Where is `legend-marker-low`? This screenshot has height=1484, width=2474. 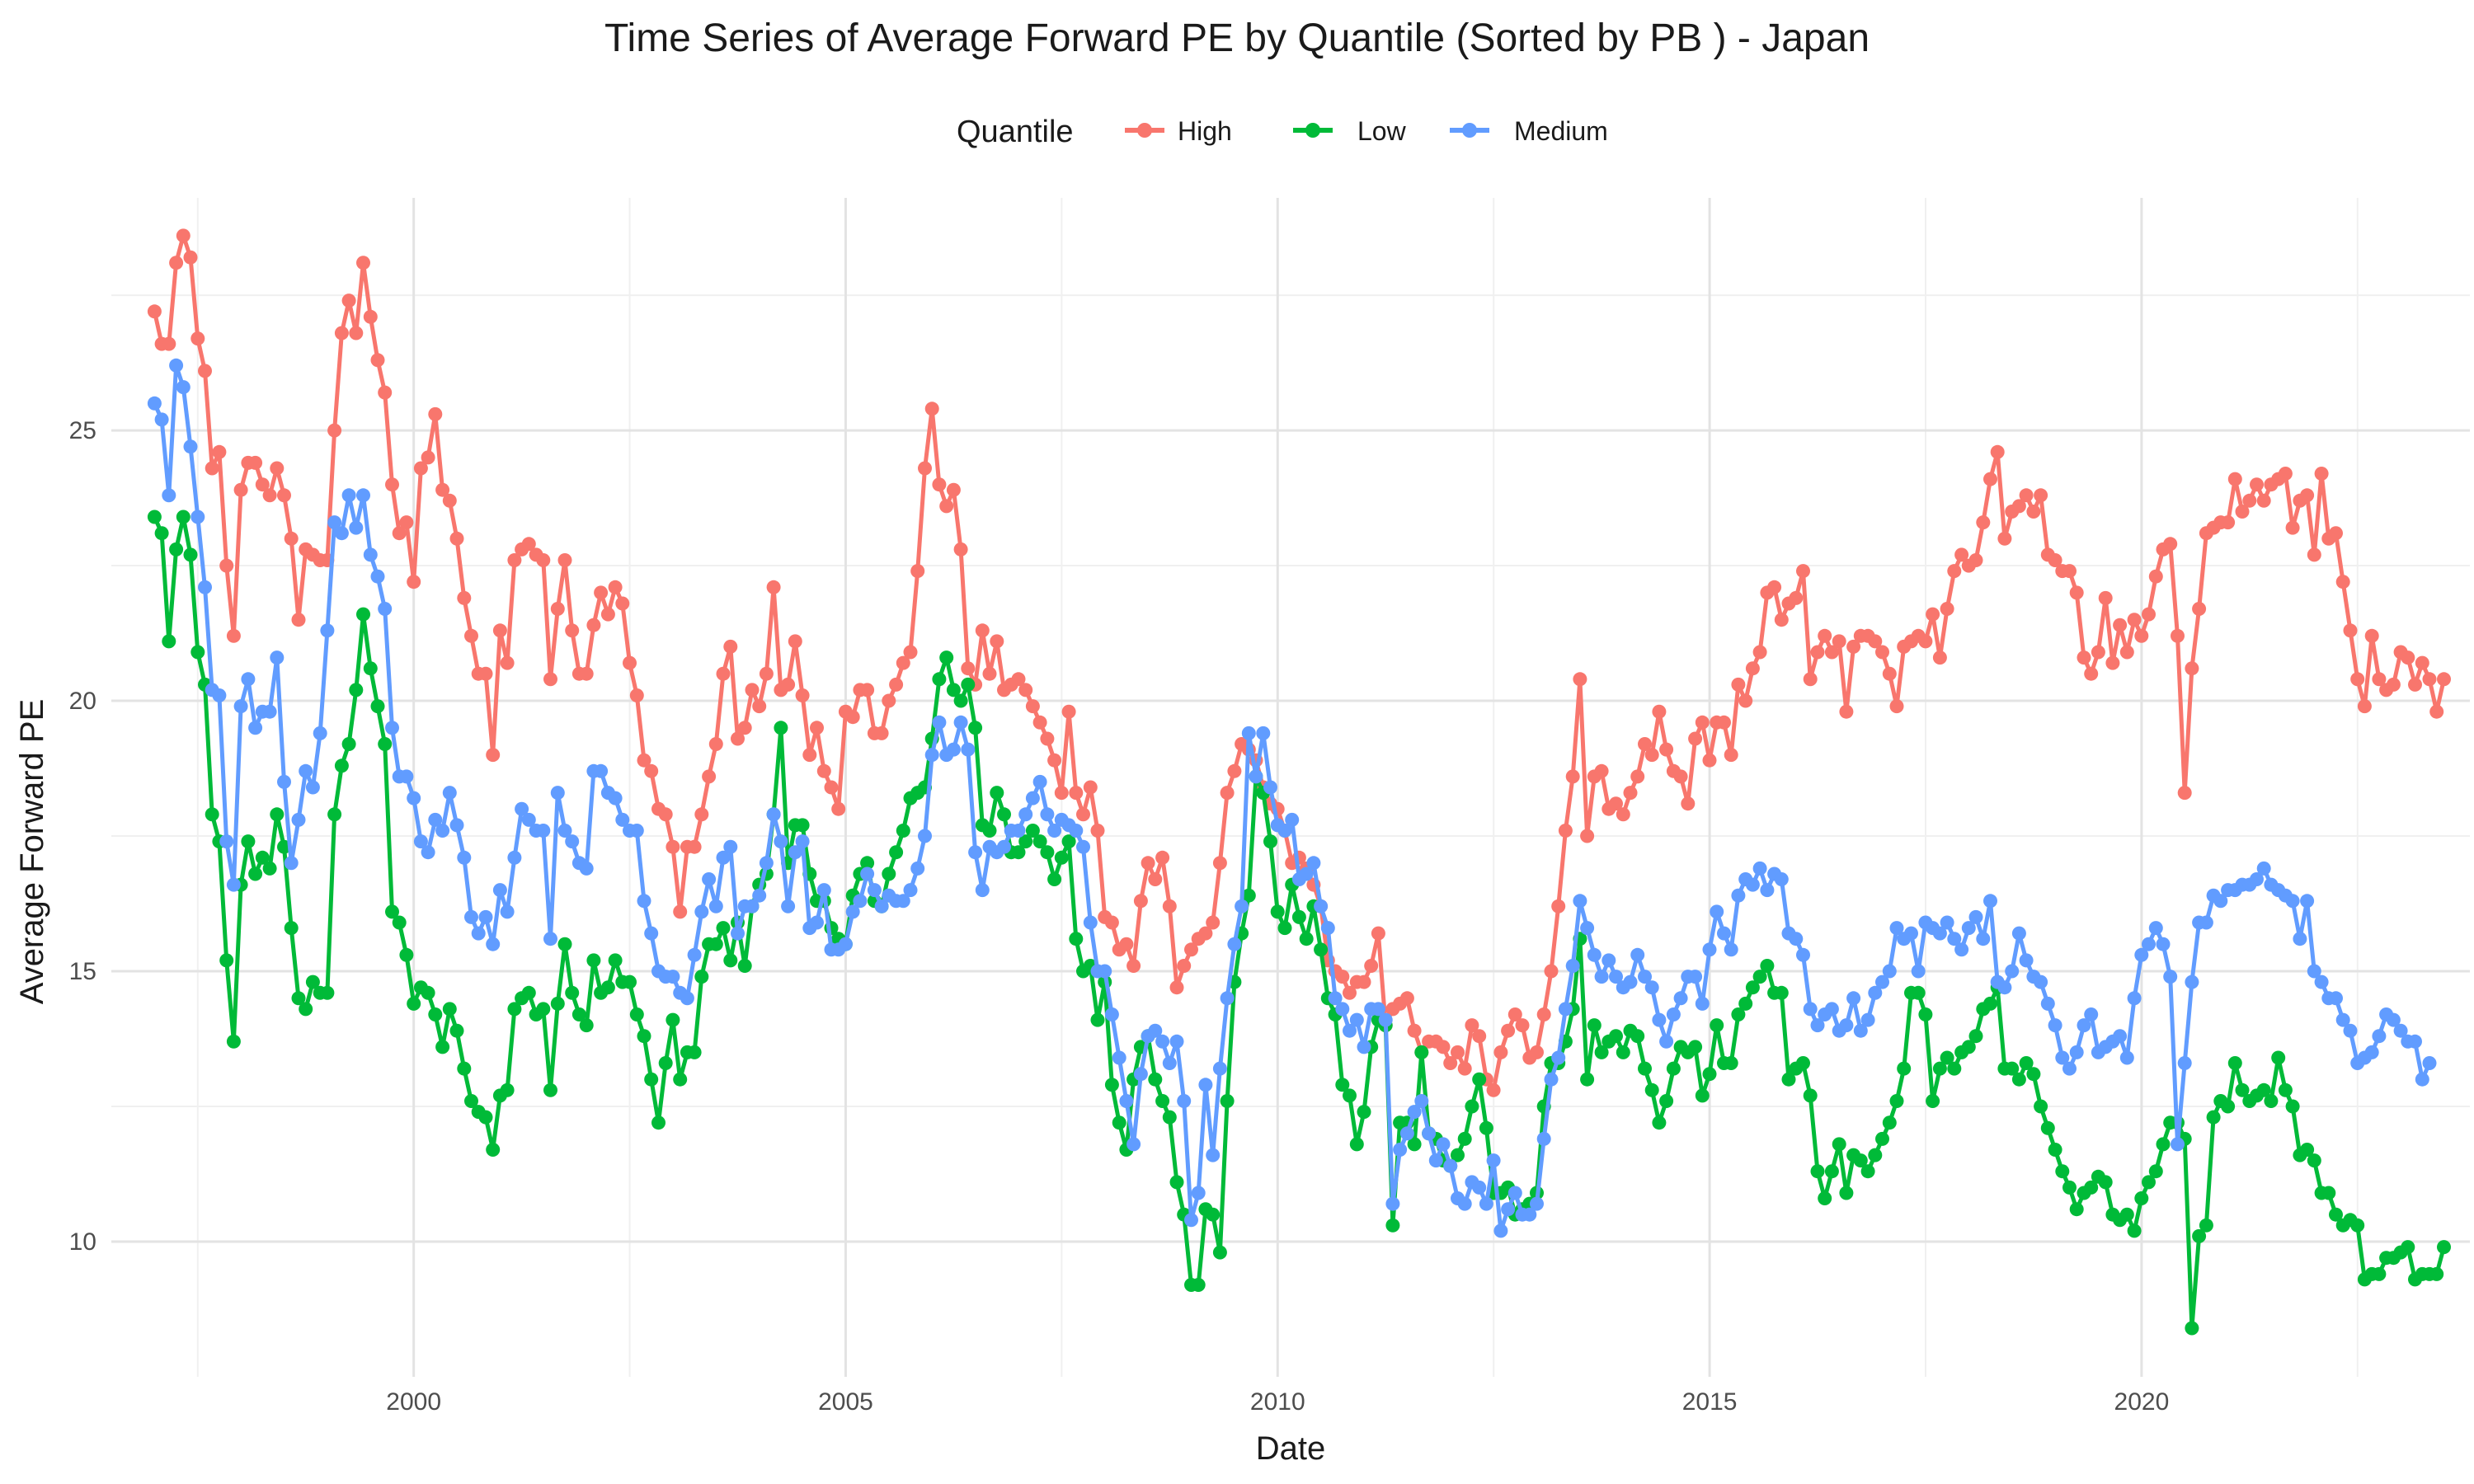
legend-marker-low is located at coordinates (1312, 130).